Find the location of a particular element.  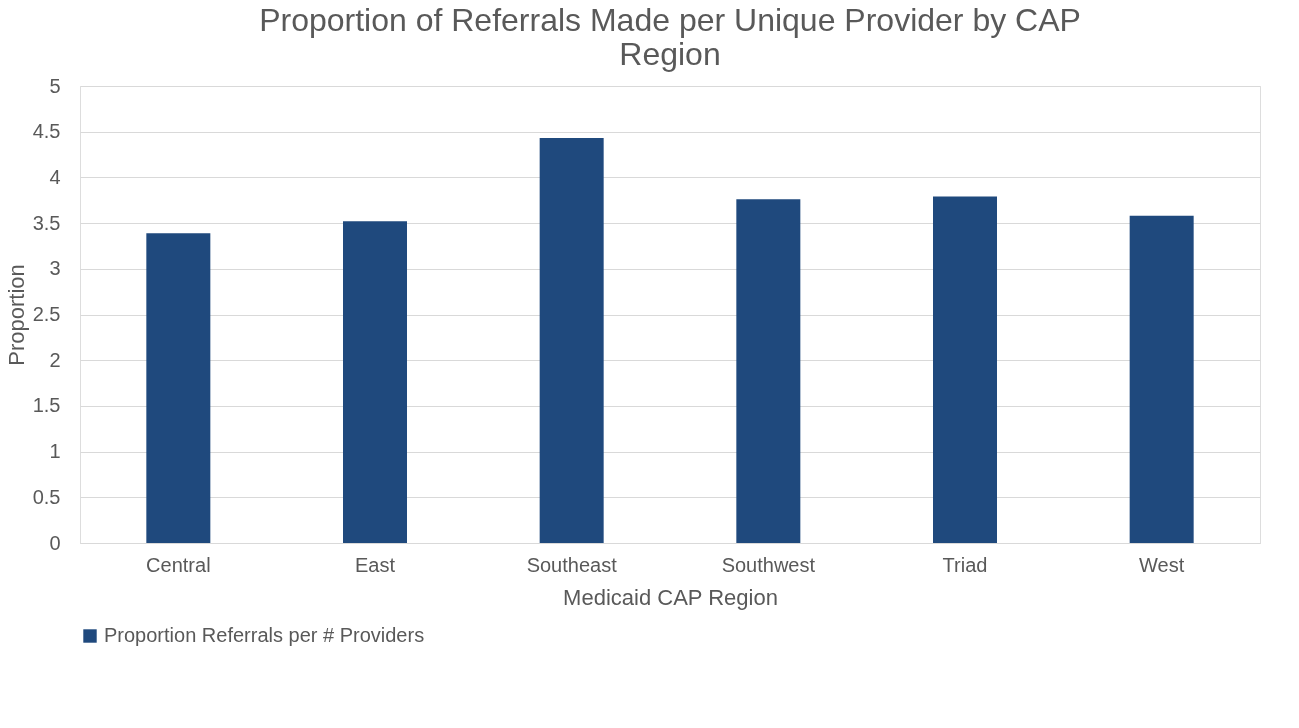

x-tick-label: Southeast is located at coordinates (572, 564).